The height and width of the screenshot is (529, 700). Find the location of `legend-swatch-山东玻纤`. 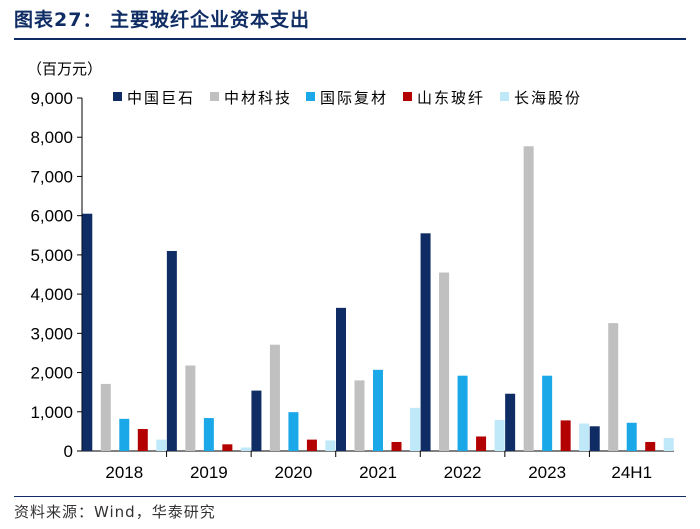

legend-swatch-山东玻纤 is located at coordinates (407, 96).